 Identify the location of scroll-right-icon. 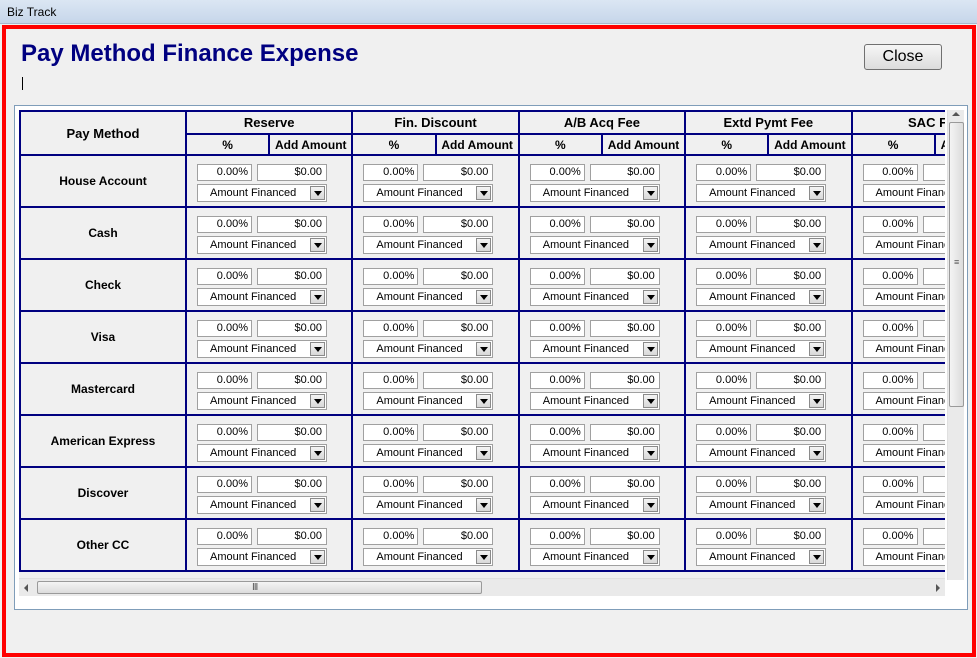
(938, 588).